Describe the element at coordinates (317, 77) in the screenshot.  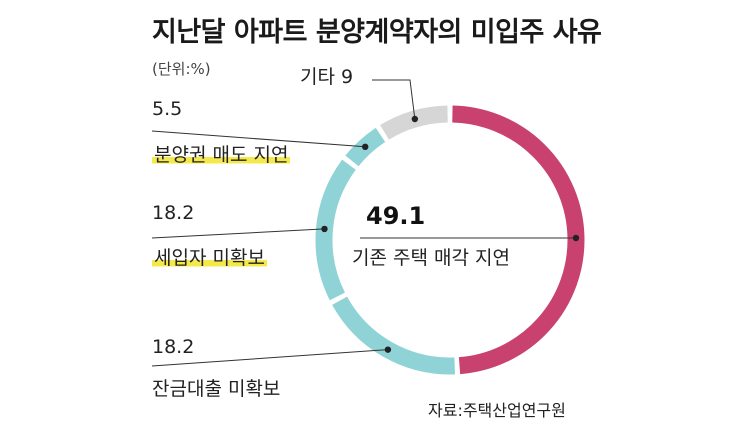
I see `label-etc-name: 기타` at that location.